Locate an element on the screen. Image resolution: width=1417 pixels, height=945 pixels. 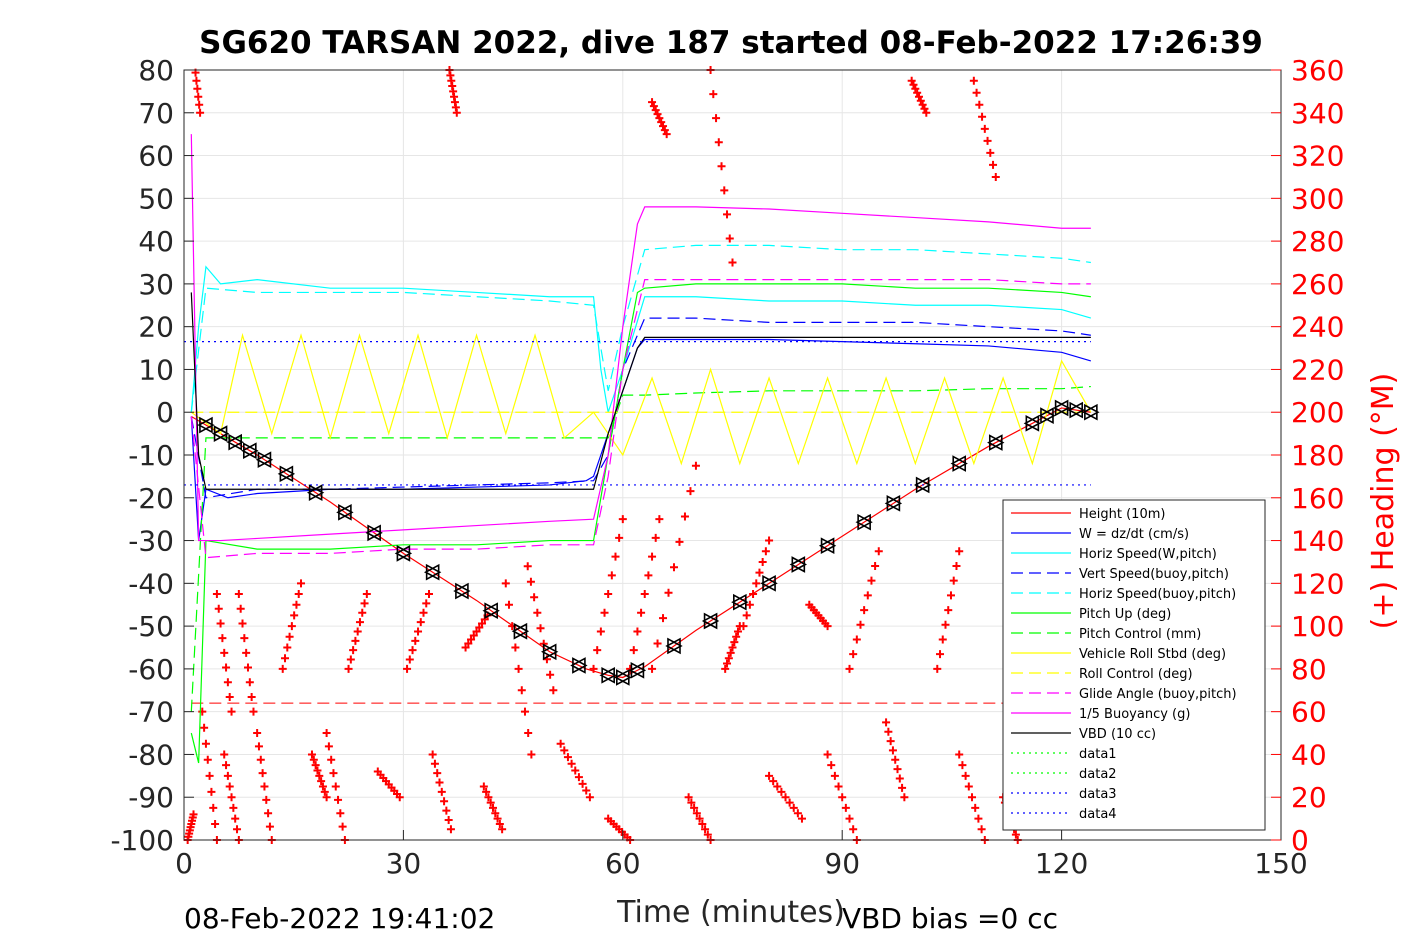
x-tick-label: 120 is located at coordinates (1061, 863).